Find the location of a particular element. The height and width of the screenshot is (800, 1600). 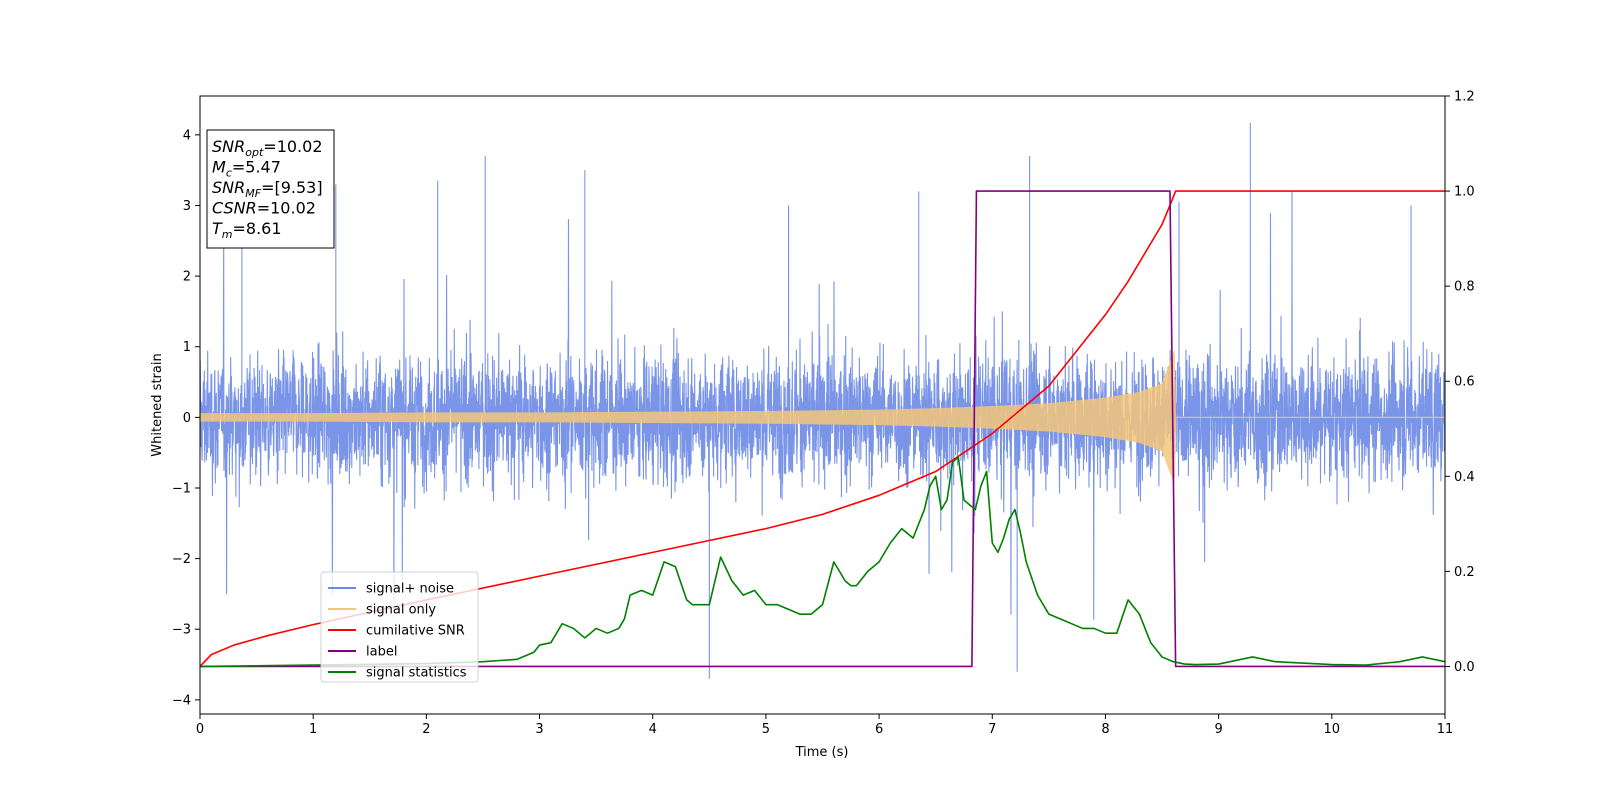

info-box-line: Tm=8.61 is located at coordinates (247, 230).